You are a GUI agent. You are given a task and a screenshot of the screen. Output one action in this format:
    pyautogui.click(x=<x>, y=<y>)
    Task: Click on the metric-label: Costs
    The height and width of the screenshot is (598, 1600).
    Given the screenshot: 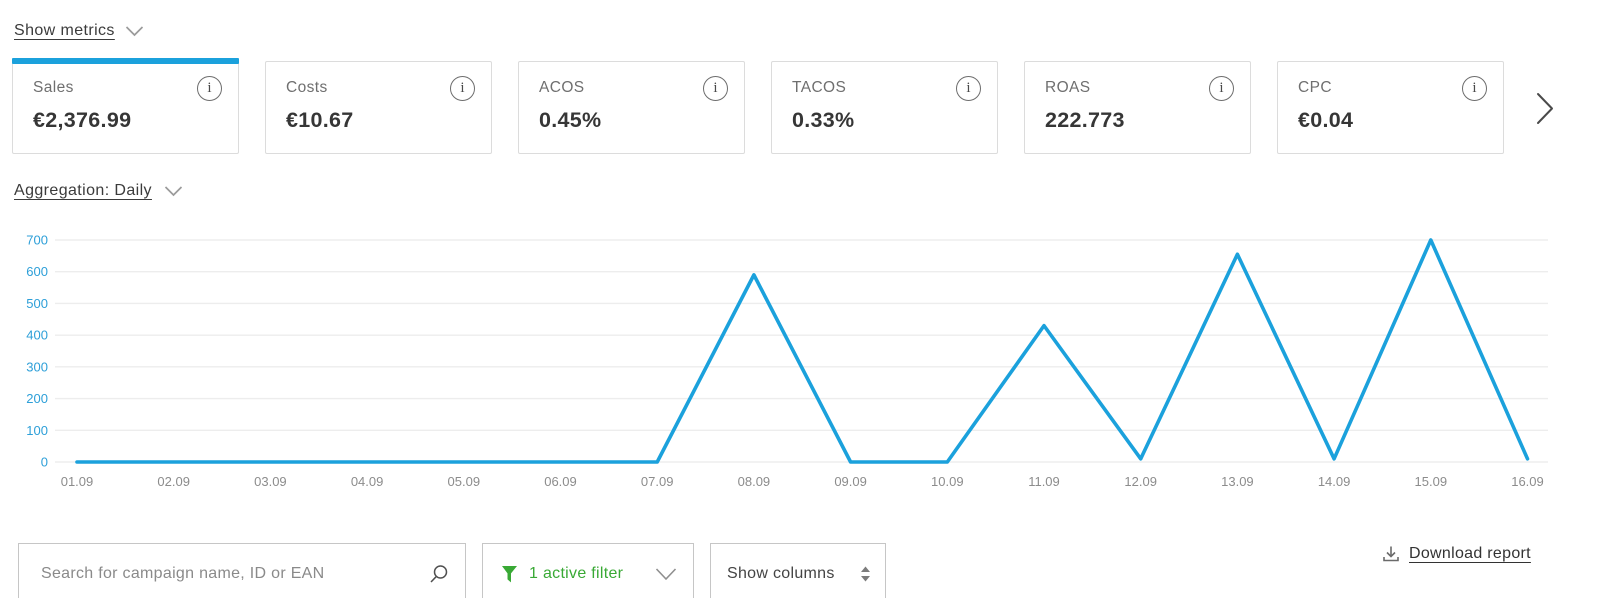 What is the action you would take?
    pyautogui.click(x=307, y=87)
    